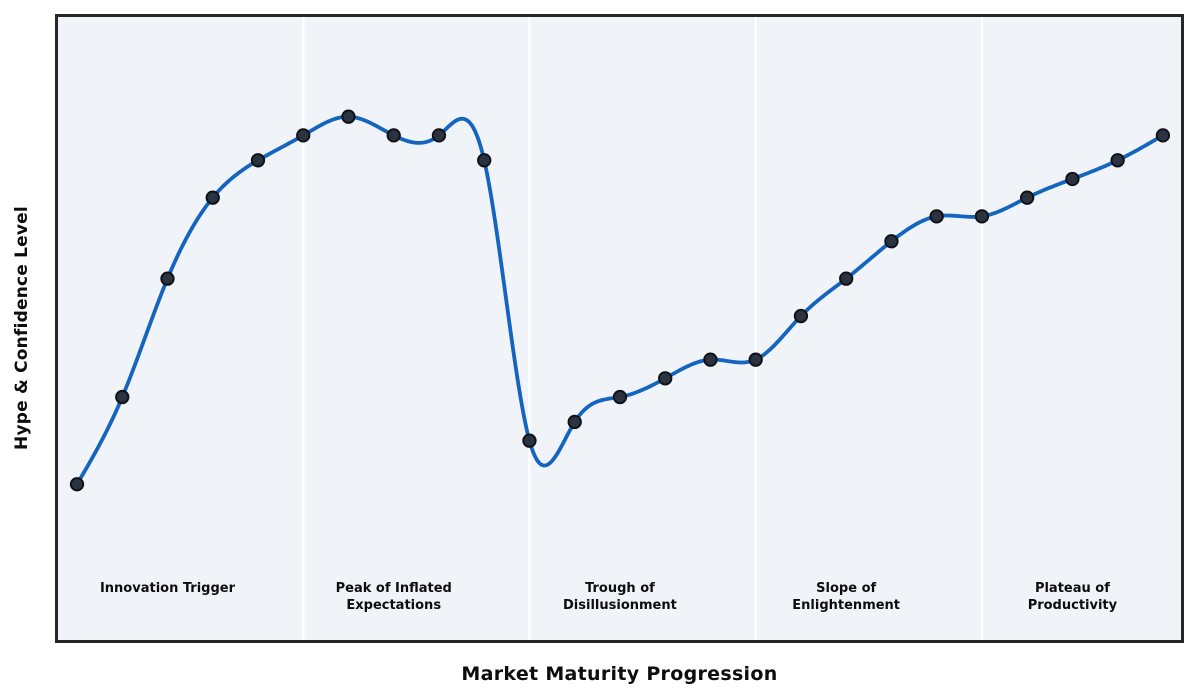 The image size is (1200, 700). I want to click on phase-label-plateau-of-productivity: Plateau of Productivity, so click(1072, 597).